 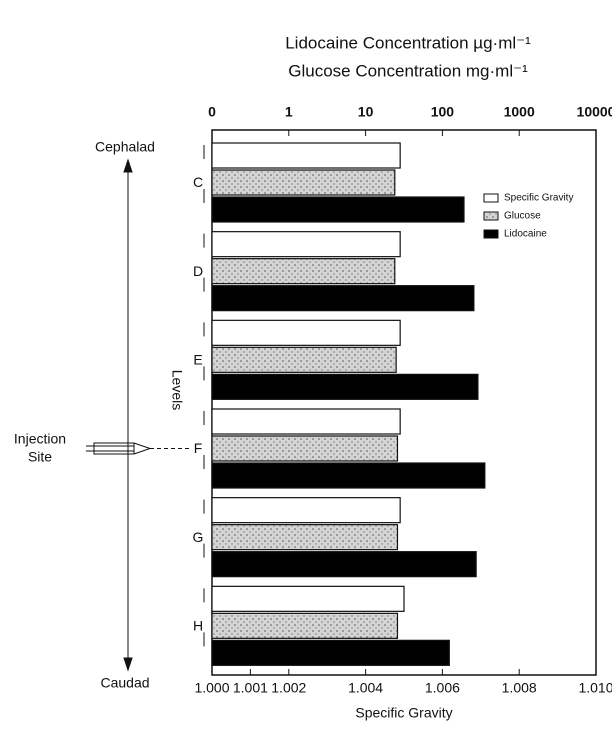 What do you see at coordinates (198, 448) in the screenshot?
I see `y-tick-label: F` at bounding box center [198, 448].